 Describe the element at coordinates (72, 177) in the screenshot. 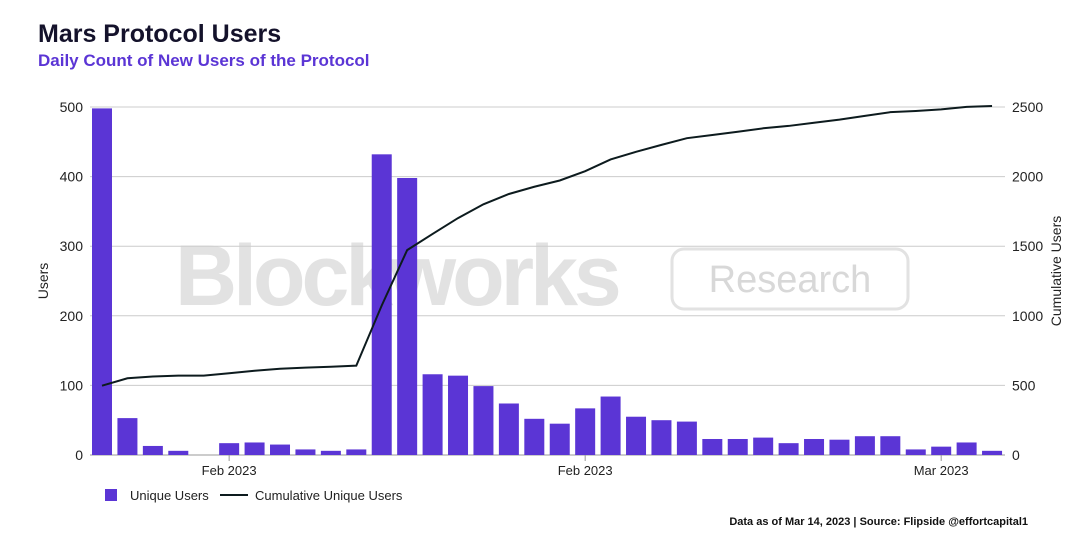

I see `y-tick-label: 400` at that location.